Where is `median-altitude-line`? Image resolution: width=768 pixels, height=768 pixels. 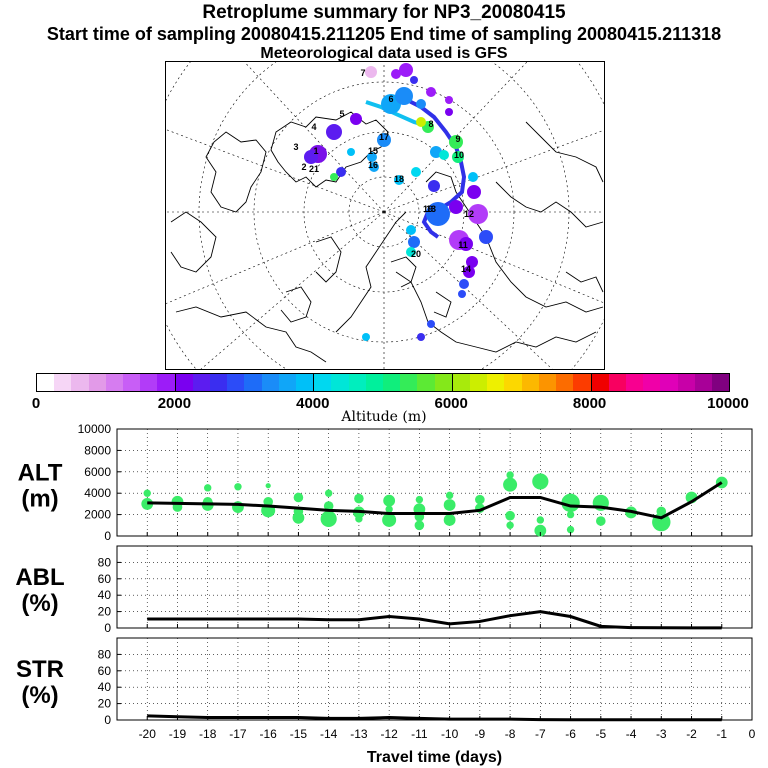 median-altitude-line is located at coordinates (435, 500).